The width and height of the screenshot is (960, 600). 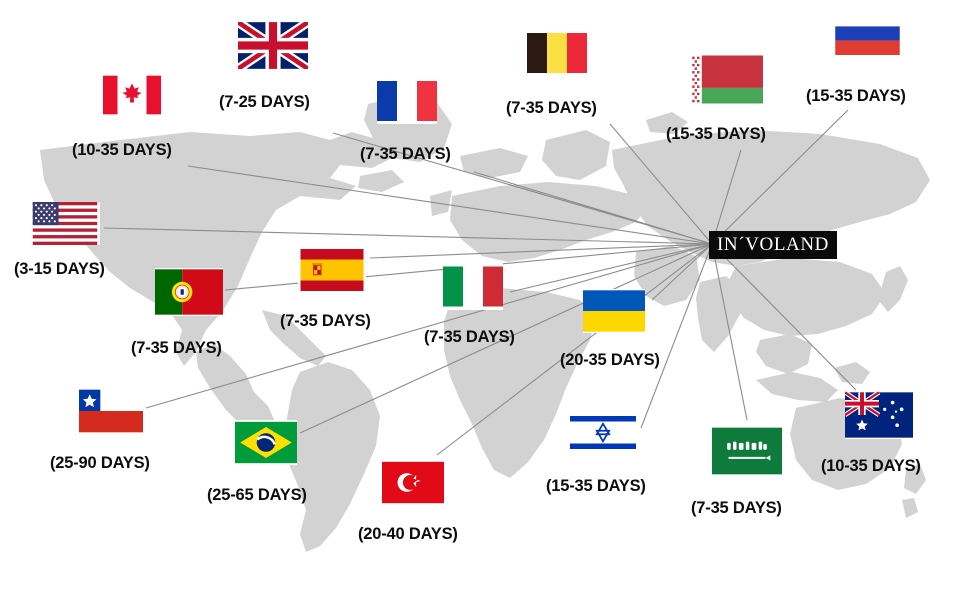 I want to click on flag-spain, so click(x=332, y=270).